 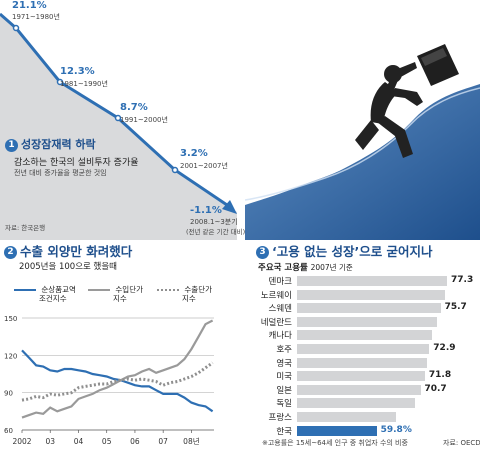 What do you see at coordinates (144, 120) in the screenshot?
I see `panel1-period-label: 1991~2000년` at bounding box center [144, 120].